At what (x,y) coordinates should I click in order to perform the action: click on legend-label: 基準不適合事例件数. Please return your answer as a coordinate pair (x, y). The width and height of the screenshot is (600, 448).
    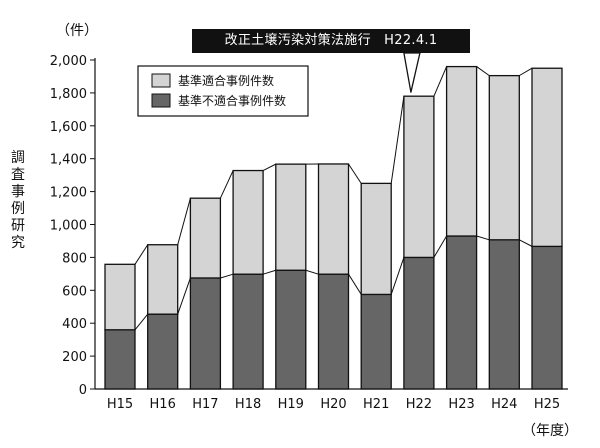
    Looking at the image, I should click on (232, 100).